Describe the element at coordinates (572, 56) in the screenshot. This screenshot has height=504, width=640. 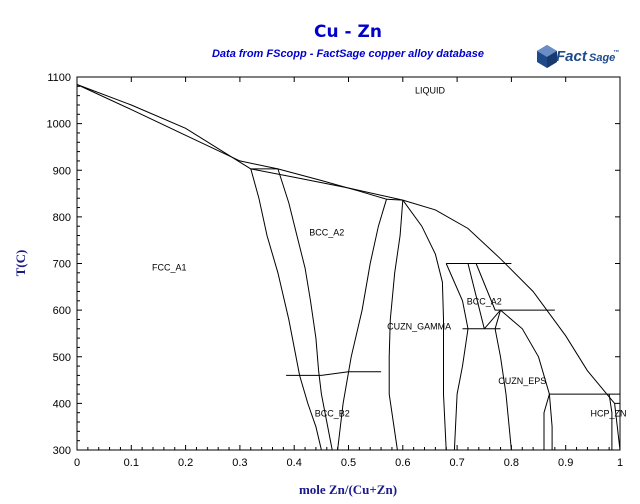
I see `logo-text-fact: Fact` at that location.